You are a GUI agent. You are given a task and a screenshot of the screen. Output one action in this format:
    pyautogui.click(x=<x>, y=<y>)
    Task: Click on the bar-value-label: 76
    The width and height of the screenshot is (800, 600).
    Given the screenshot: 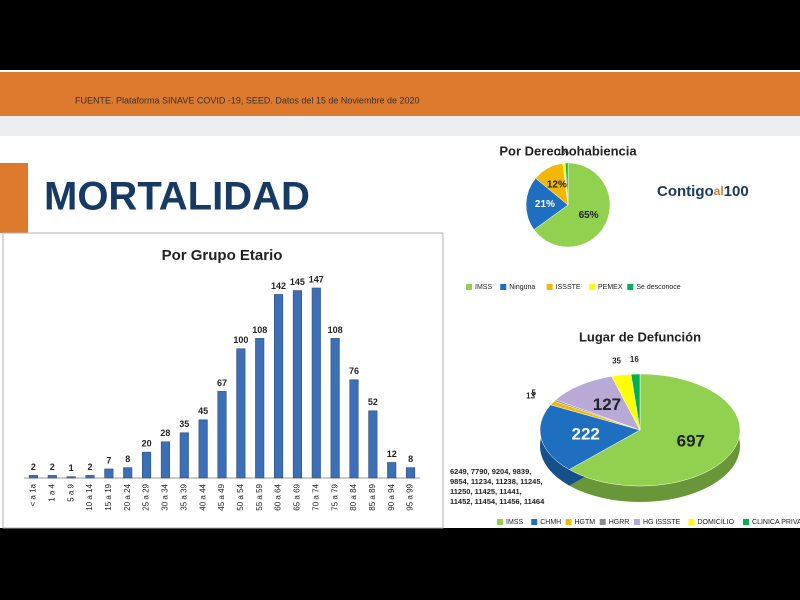 What is the action you would take?
    pyautogui.click(x=354, y=371)
    